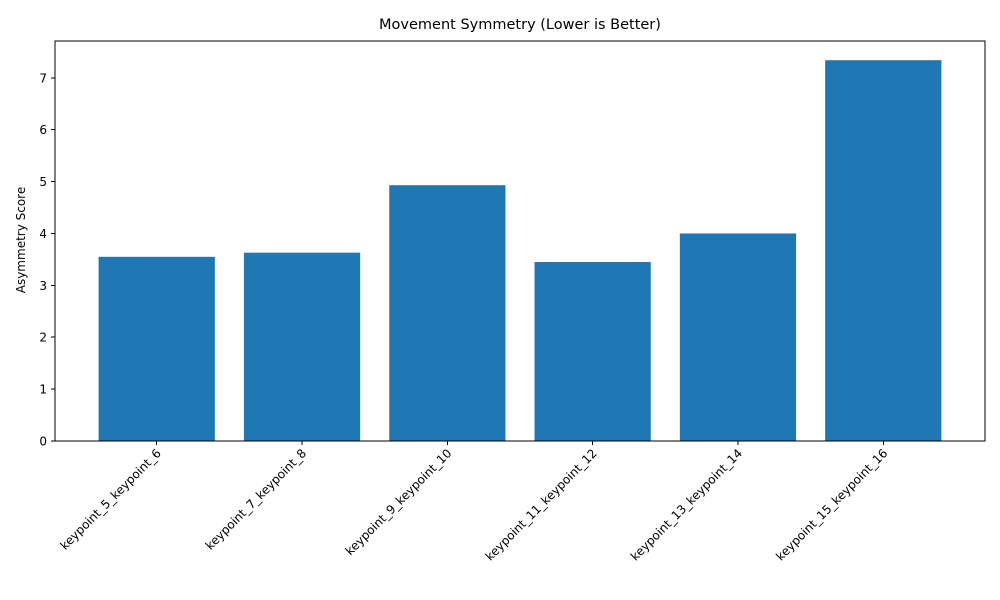 This screenshot has width=1000, height=600. Describe the element at coordinates (43, 234) in the screenshot. I see `y-tick-label: 4` at that location.